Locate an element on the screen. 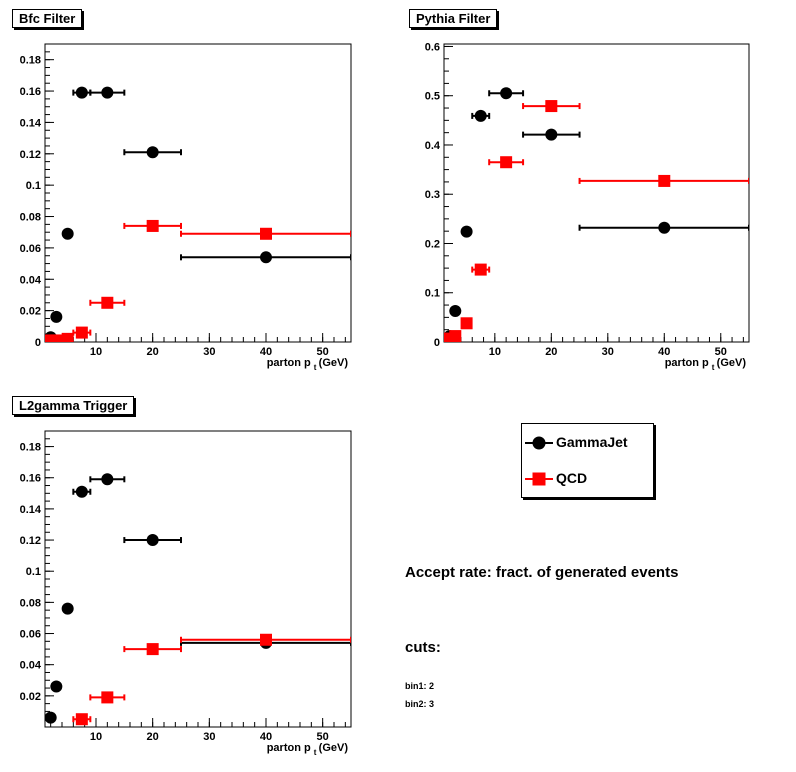 The width and height of the screenshot is (796, 772). y-tick-label: 0.14 is located at coordinates (31, 123).